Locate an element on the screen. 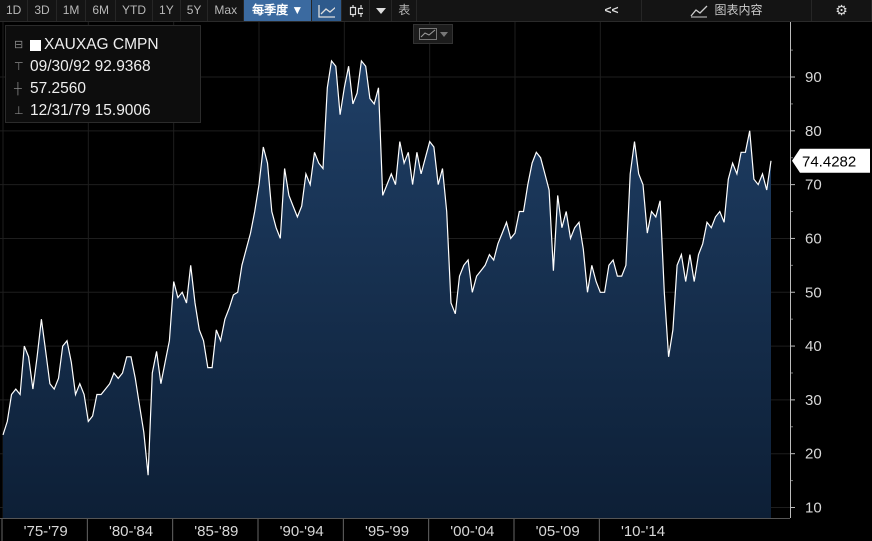 The image size is (872, 541). range-ytd-button: YTD is located at coordinates (135, 10).